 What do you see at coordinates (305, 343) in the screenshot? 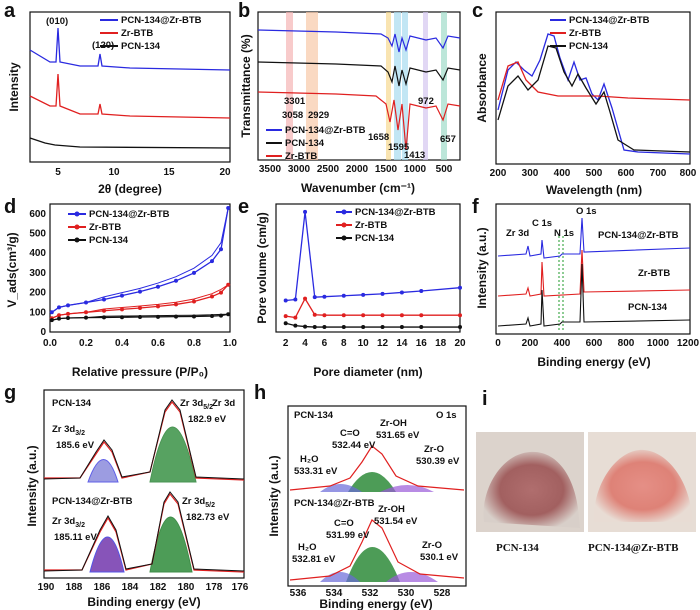
I see `xtick: 4` at bounding box center [305, 343].